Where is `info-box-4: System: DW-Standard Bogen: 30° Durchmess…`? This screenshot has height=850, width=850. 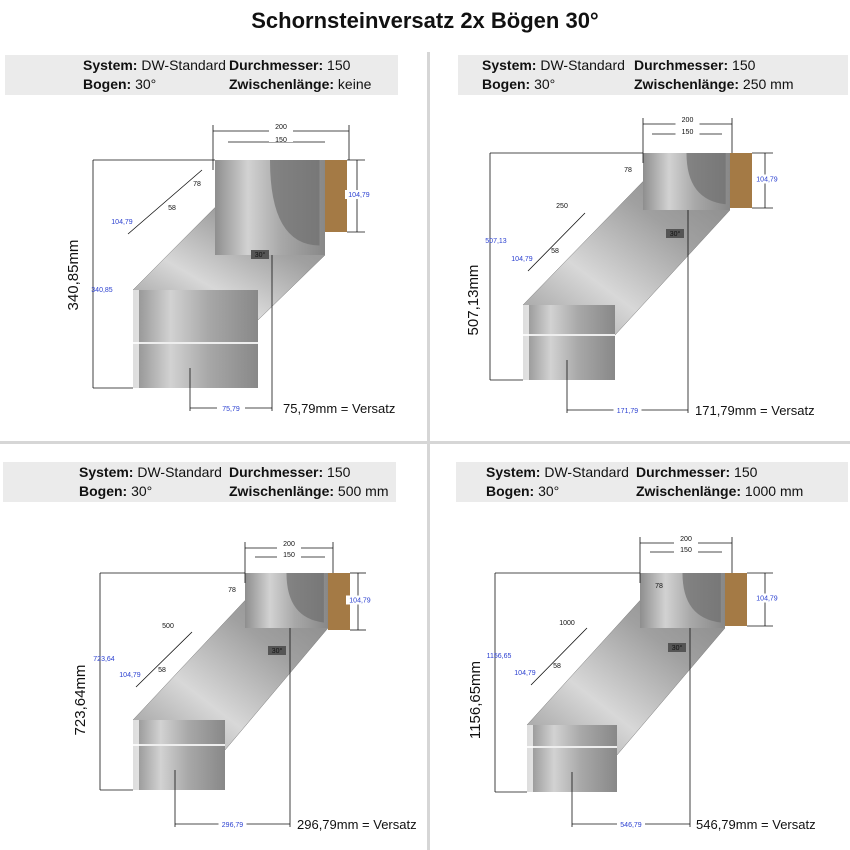
info-box-4: System: DW-Standard Bogen: 30° Durchmess… is located at coordinates (652, 482).